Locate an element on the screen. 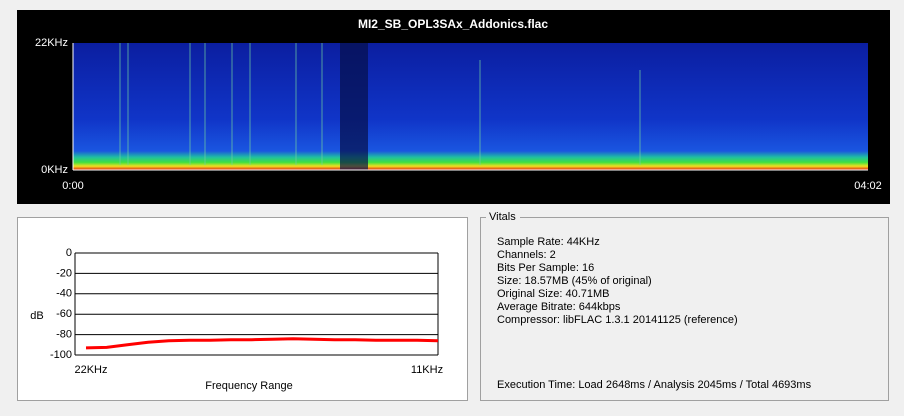 This screenshot has width=904, height=416. y-tick-label: -20 is located at coordinates (64, 273).